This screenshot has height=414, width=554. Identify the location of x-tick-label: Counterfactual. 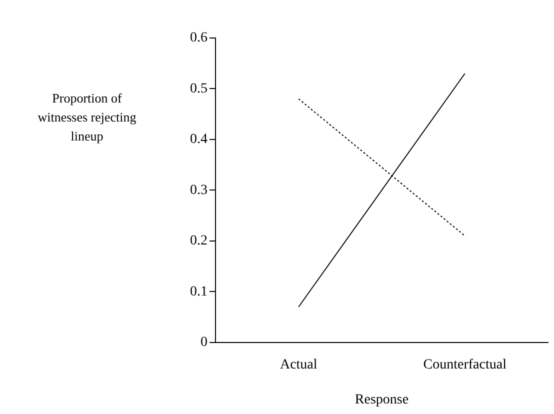
(465, 364).